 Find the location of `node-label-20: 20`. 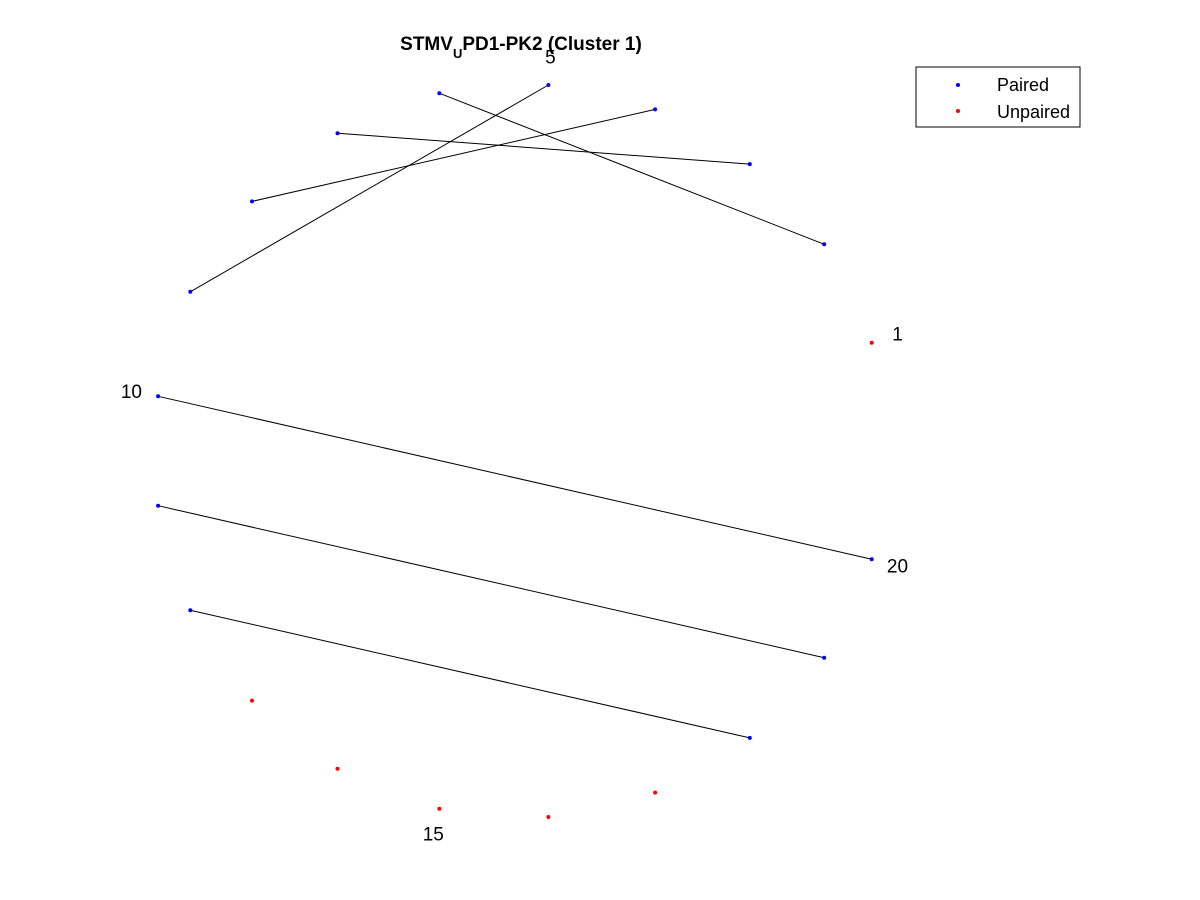

node-label-20: 20 is located at coordinates (897, 567).